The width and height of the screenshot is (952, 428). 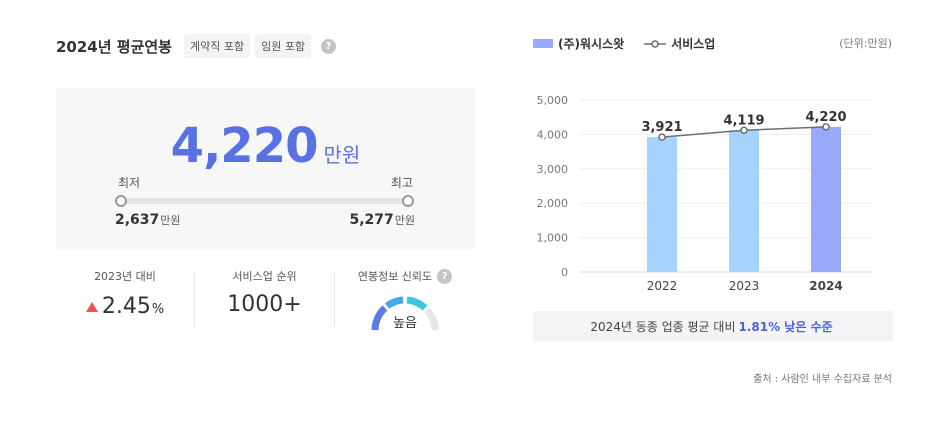 I want to click on trust-stat: 연봉정보 신뢰도 ? 높음, so click(x=405, y=301).